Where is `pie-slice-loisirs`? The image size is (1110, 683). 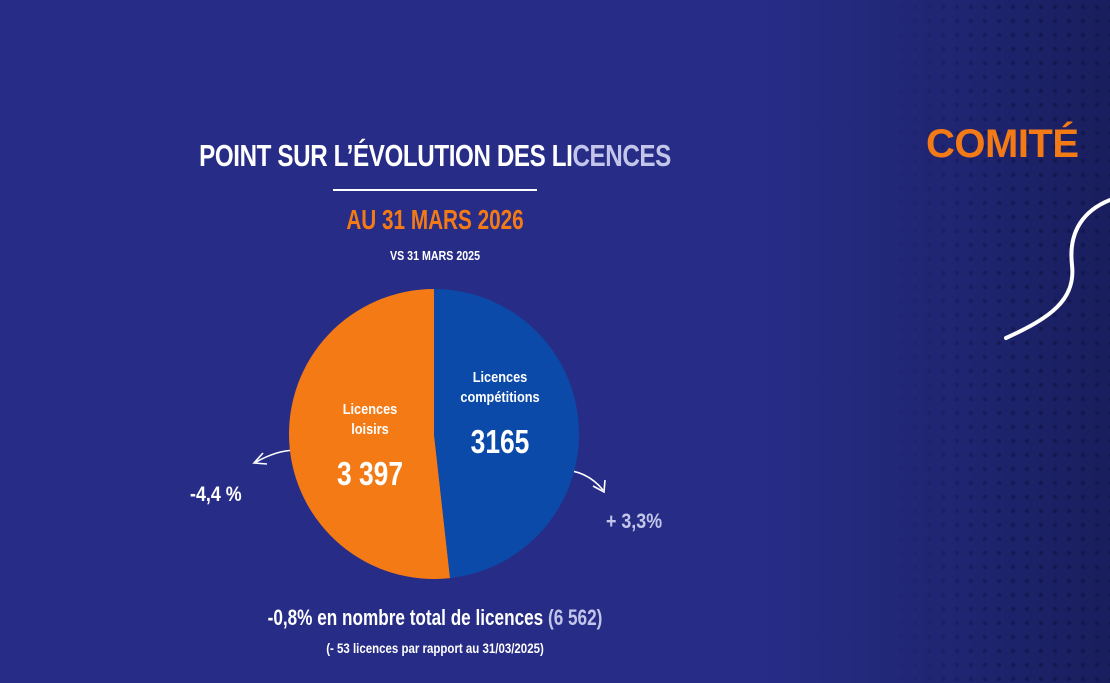 pie-slice-loisirs is located at coordinates (370, 434).